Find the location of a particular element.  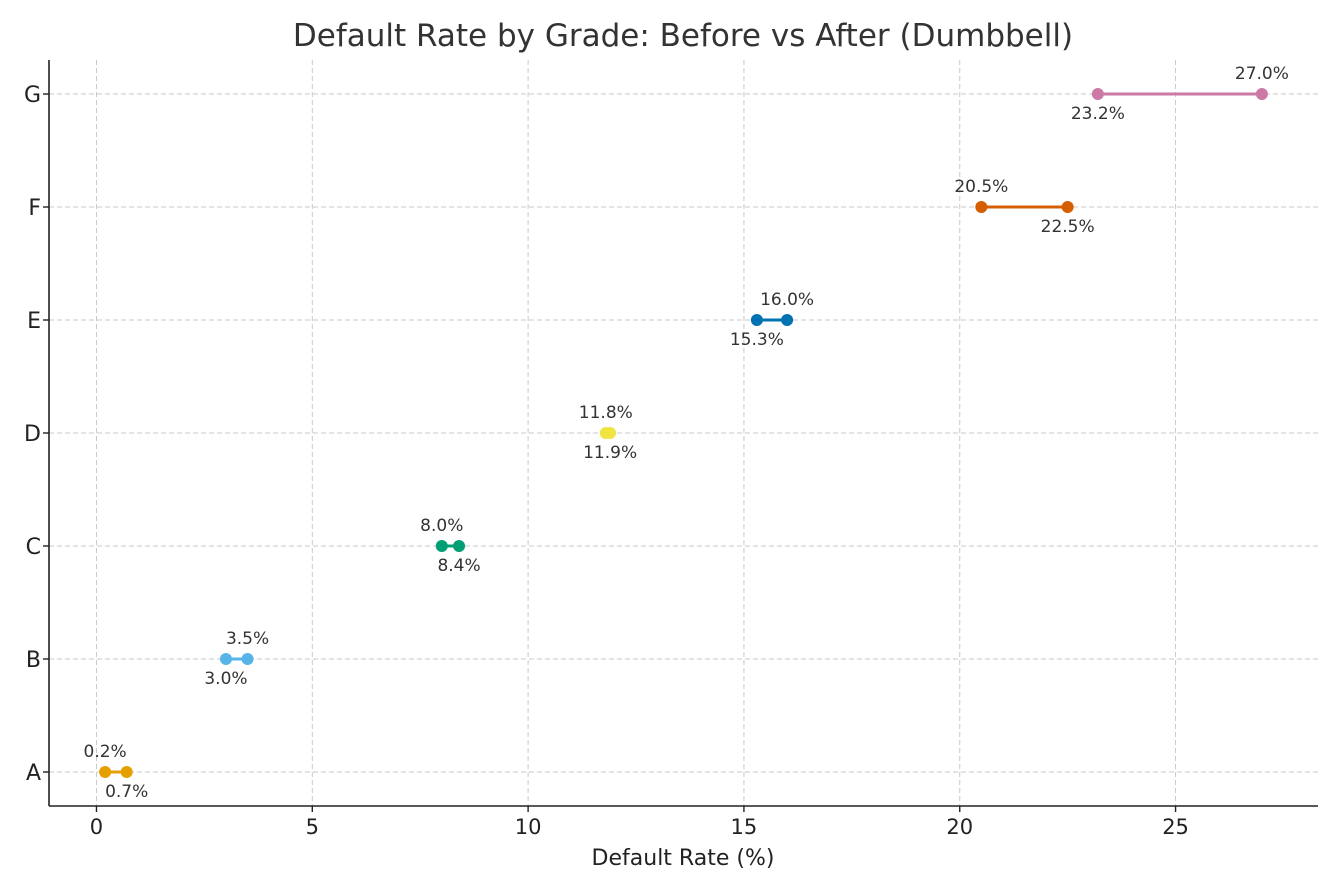

data-label-above: 8.0% is located at coordinates (441, 526).